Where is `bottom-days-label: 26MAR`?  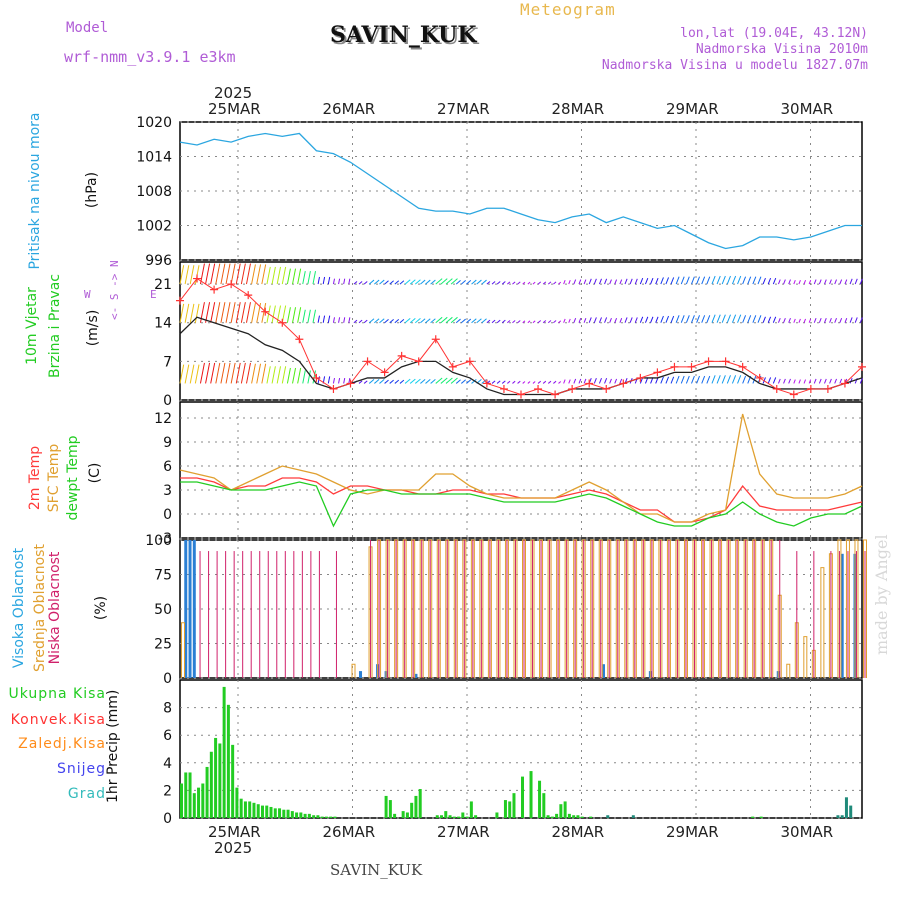
bottom-days-label: 26MAR is located at coordinates (349, 832).